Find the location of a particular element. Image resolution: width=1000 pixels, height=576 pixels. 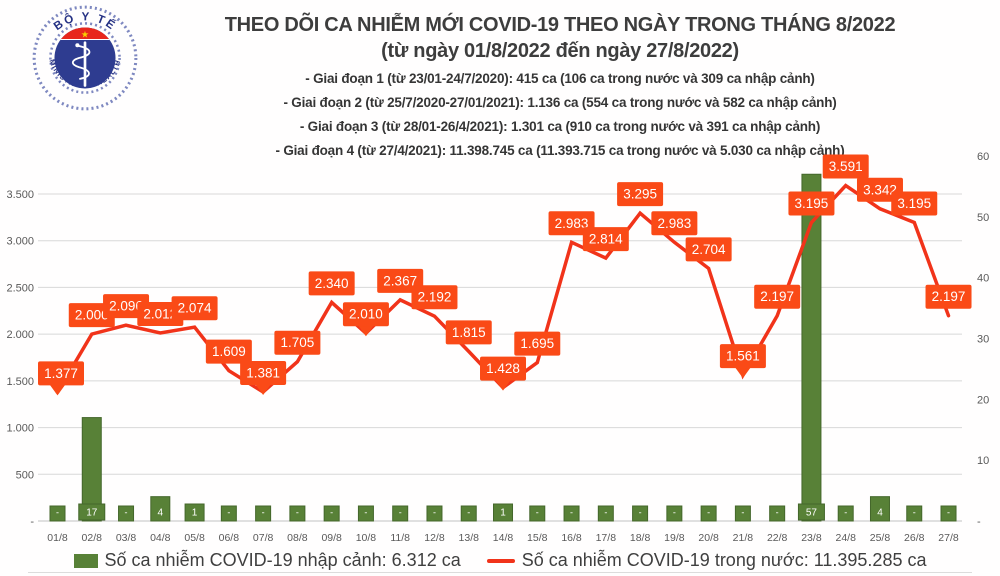

right-axis-tick-label: 20 is located at coordinates (983, 400).